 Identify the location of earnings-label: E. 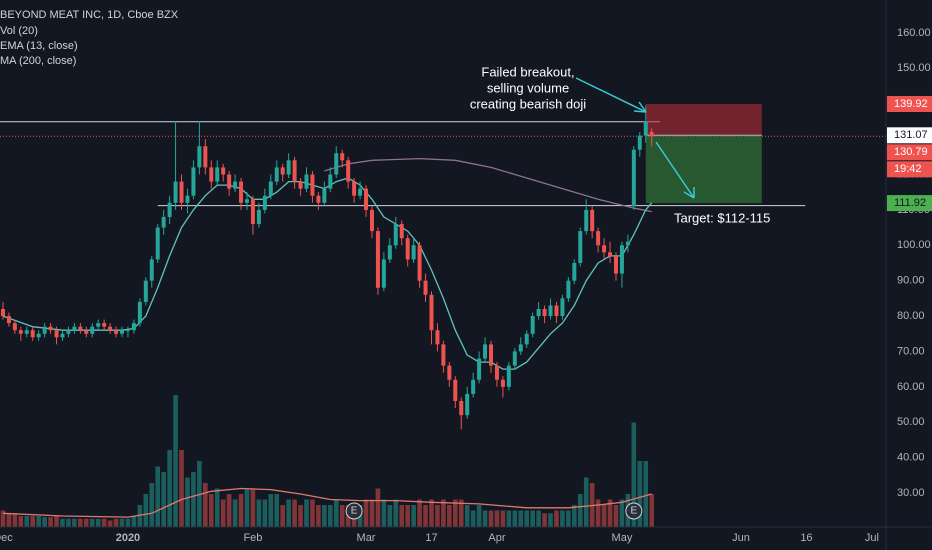
(354, 511).